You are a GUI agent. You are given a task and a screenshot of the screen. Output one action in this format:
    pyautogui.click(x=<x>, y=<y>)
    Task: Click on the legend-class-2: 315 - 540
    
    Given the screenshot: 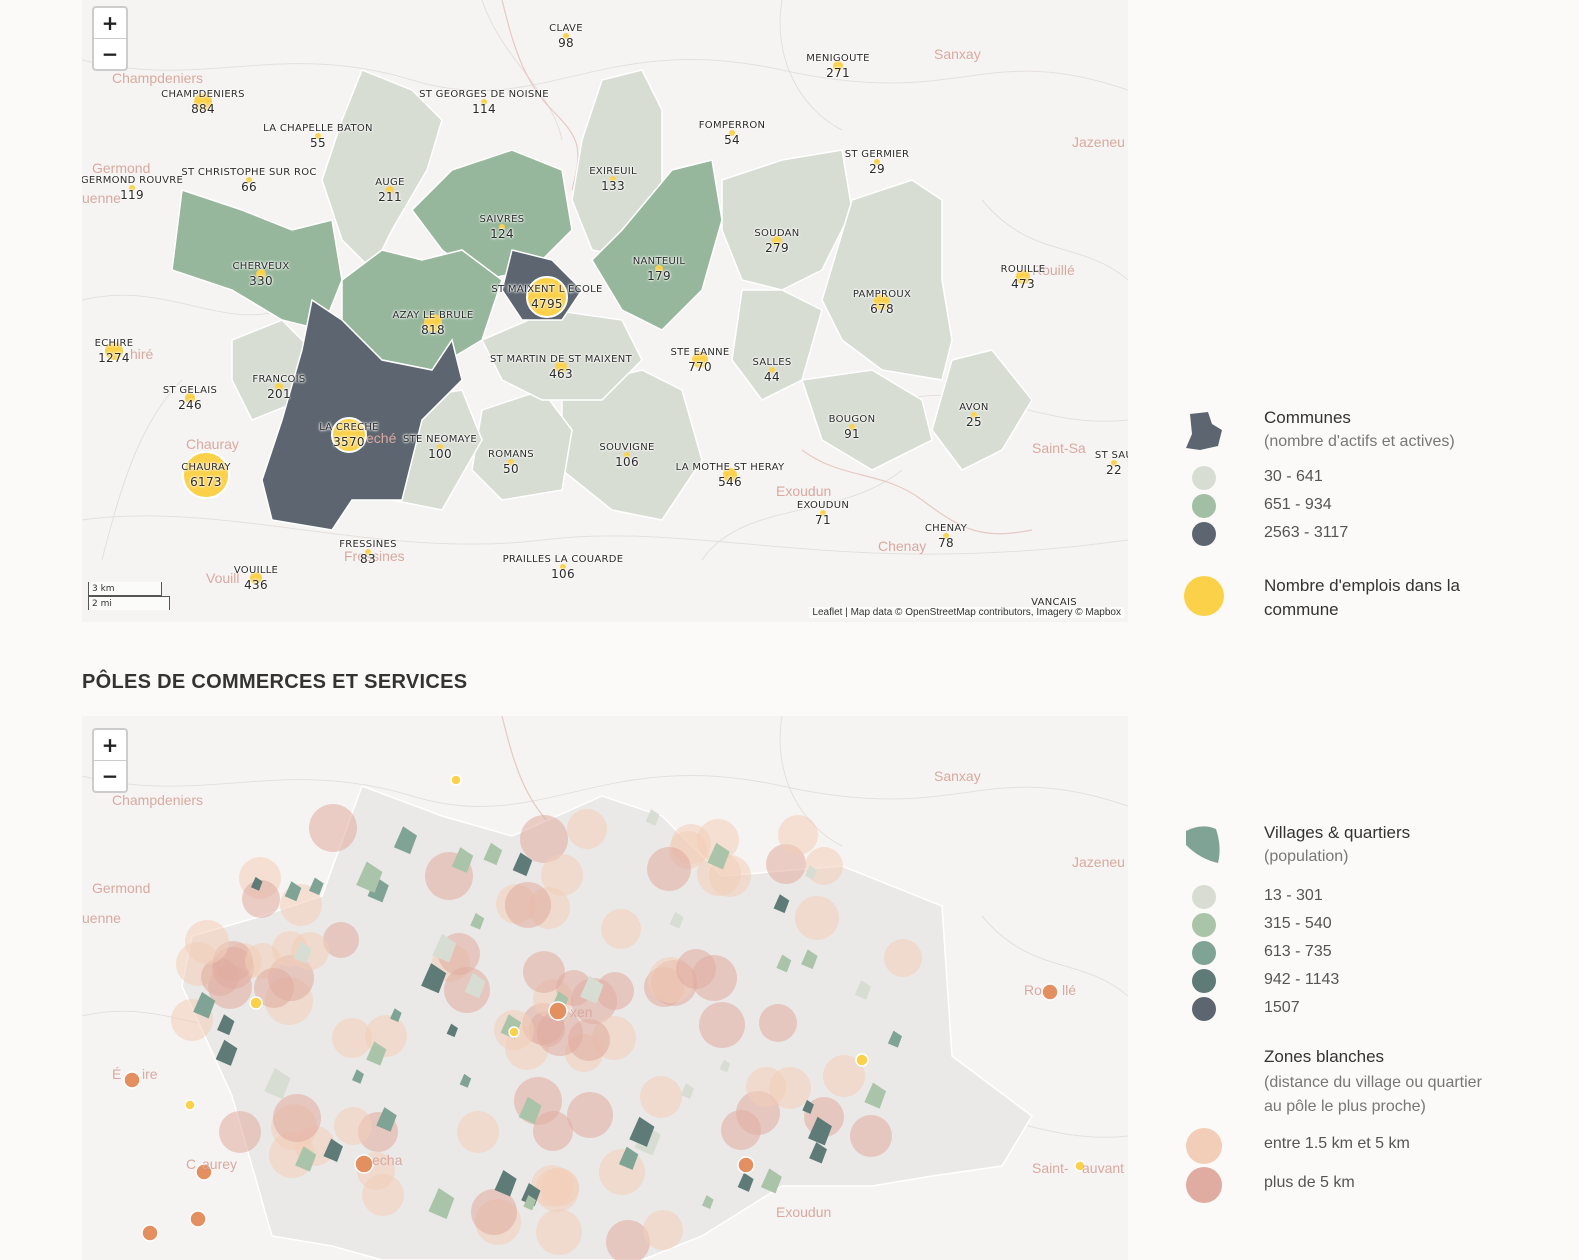 What is the action you would take?
    pyautogui.click(x=1298, y=923)
    